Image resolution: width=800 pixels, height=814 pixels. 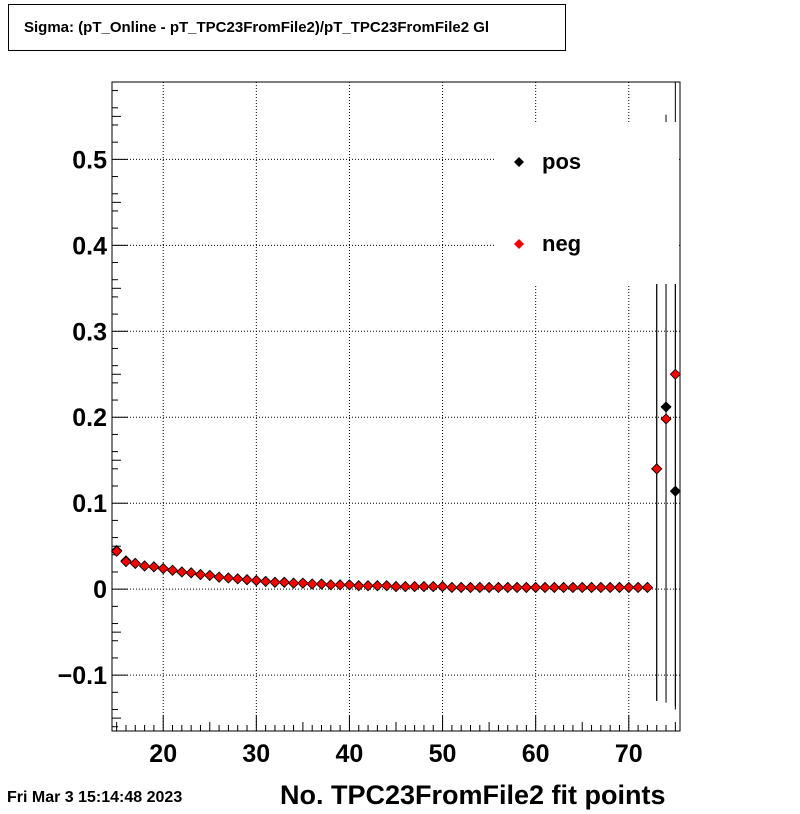 I want to click on x-axis-title: No. TPC23FromFile2 fit points, so click(x=473, y=795).